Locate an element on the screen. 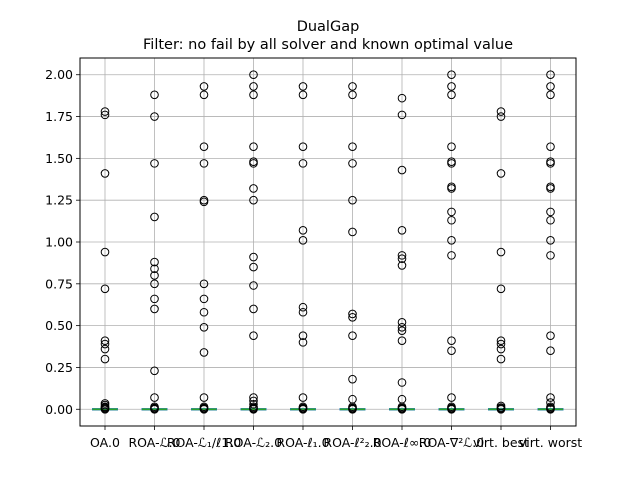 This screenshot has width=640, height=480. x-tick-label: ROA-ℓ₁.0 is located at coordinates (302, 442).